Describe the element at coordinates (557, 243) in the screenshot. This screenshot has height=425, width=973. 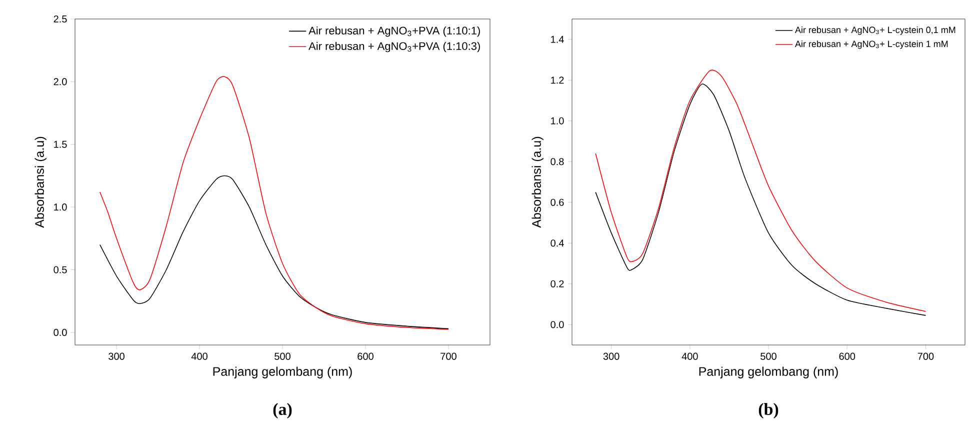
I see `y-tick-label: 0.4` at that location.